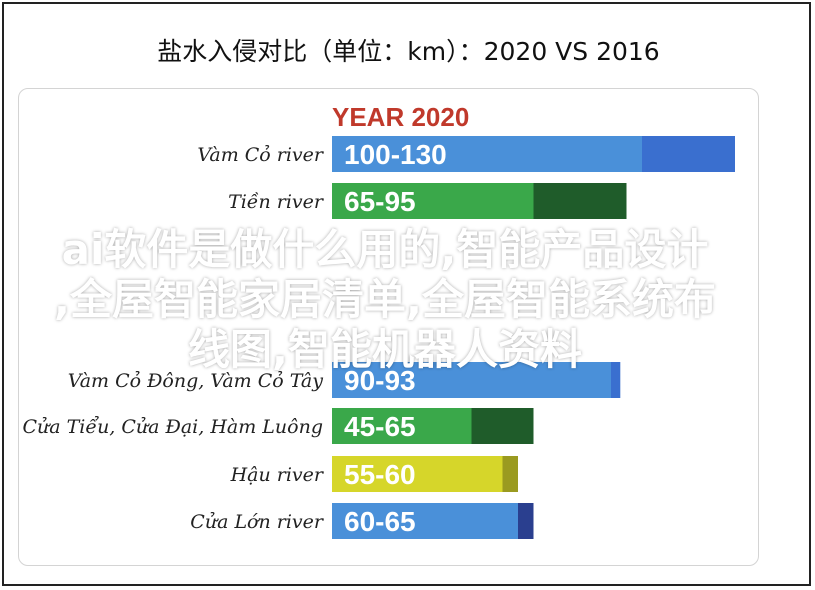  What do you see at coordinates (196, 381) in the screenshot?
I see `category-label-2: Vàm Cỏ Đông, Vàm Cỏ Tây` at bounding box center [196, 381].